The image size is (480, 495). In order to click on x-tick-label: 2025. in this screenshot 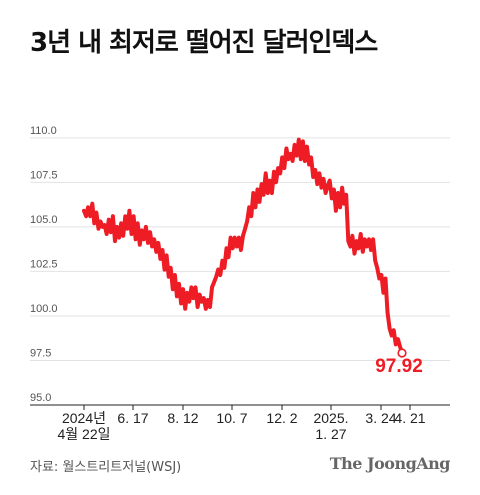, I will do `click(330, 418)`.